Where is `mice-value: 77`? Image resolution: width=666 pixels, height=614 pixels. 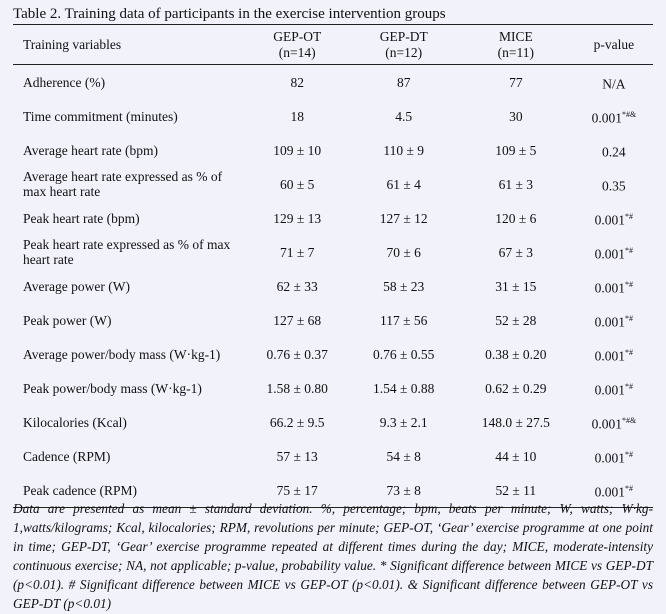 mice-value: 77 is located at coordinates (516, 82).